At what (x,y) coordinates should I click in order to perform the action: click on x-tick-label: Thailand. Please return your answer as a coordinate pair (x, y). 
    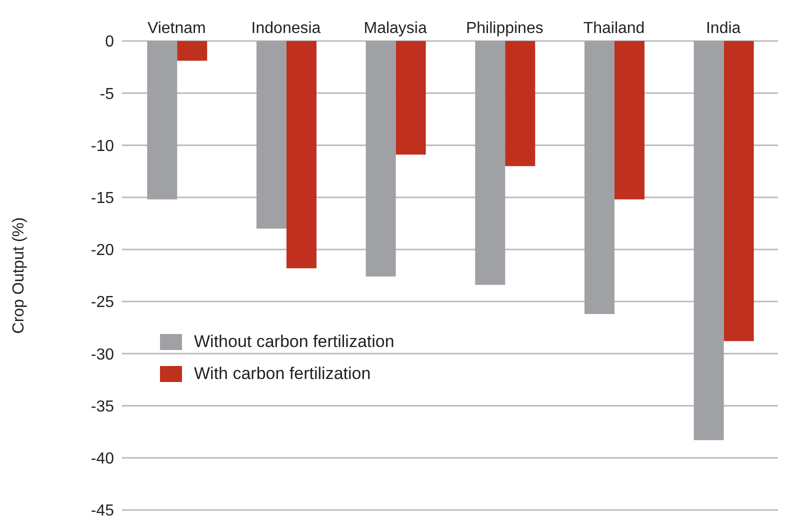
    Looking at the image, I should click on (614, 28).